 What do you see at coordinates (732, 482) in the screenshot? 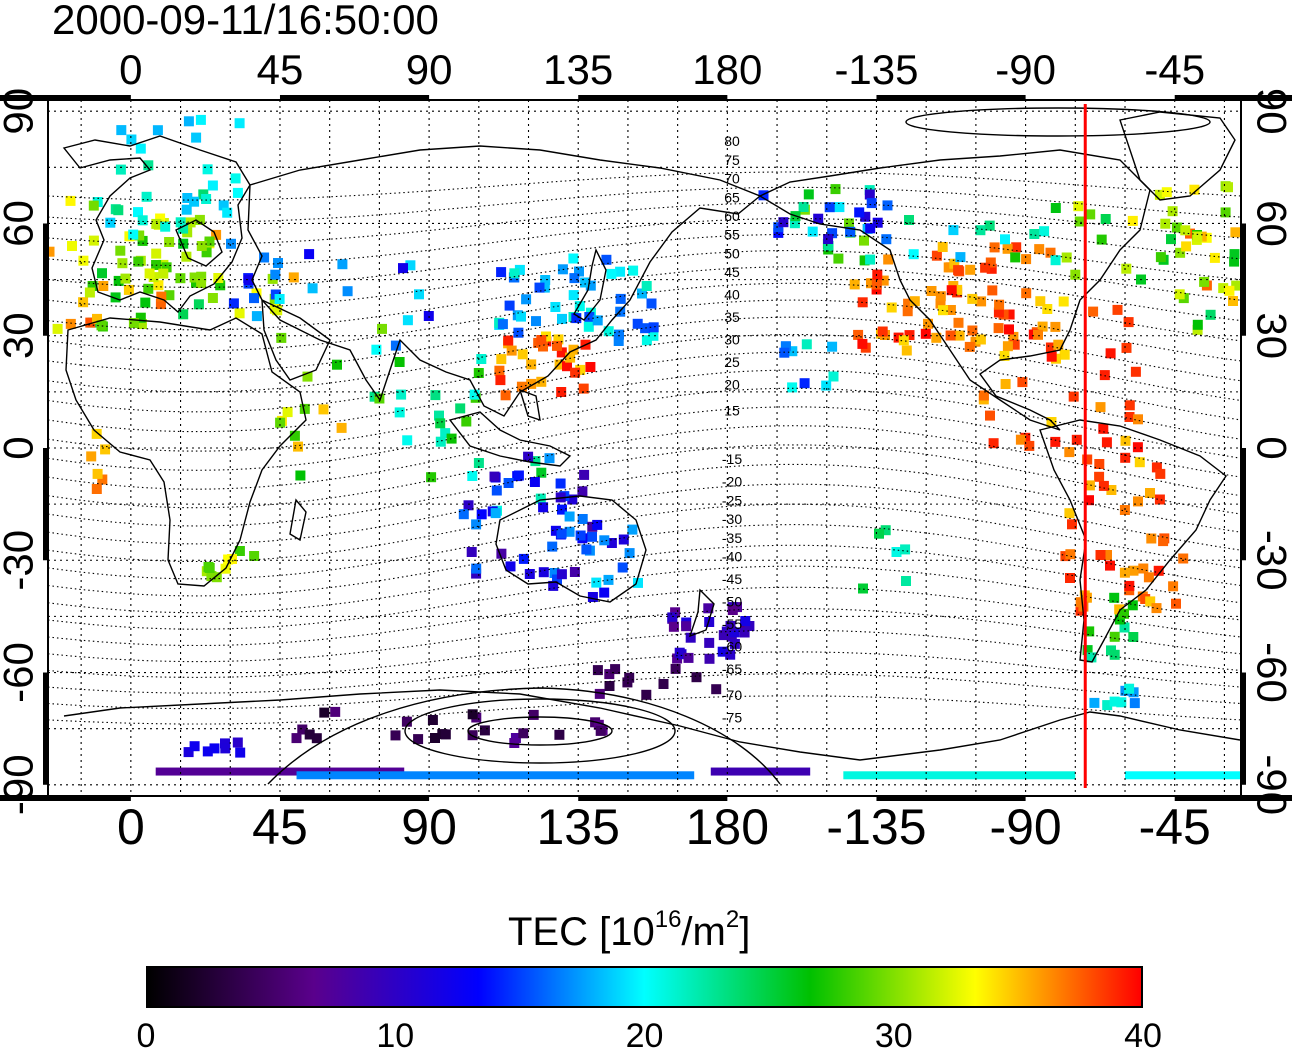
I see `contour-label: -20` at bounding box center [732, 482].